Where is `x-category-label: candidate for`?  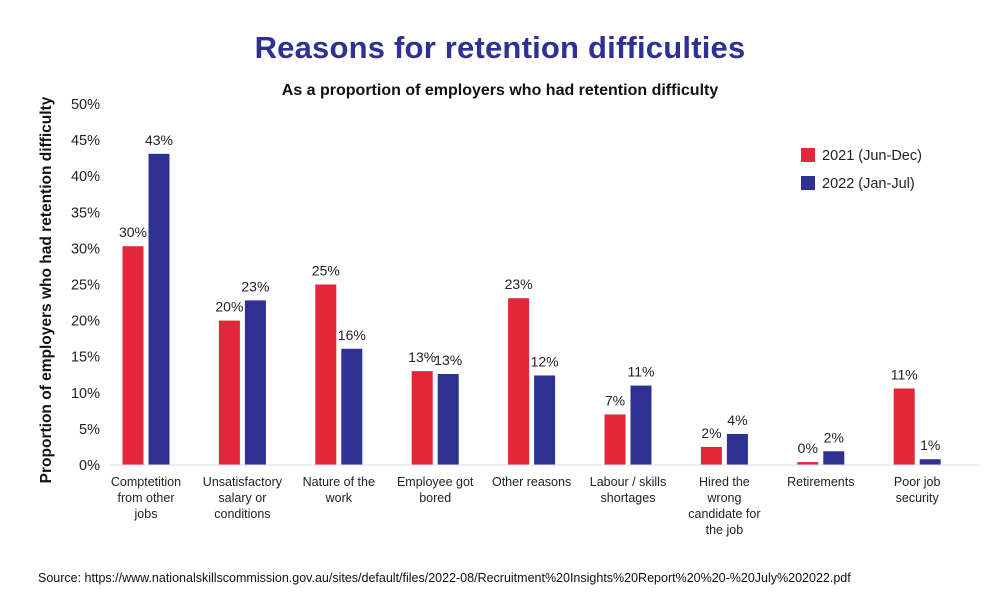
x-category-label: candidate for is located at coordinates (724, 514).